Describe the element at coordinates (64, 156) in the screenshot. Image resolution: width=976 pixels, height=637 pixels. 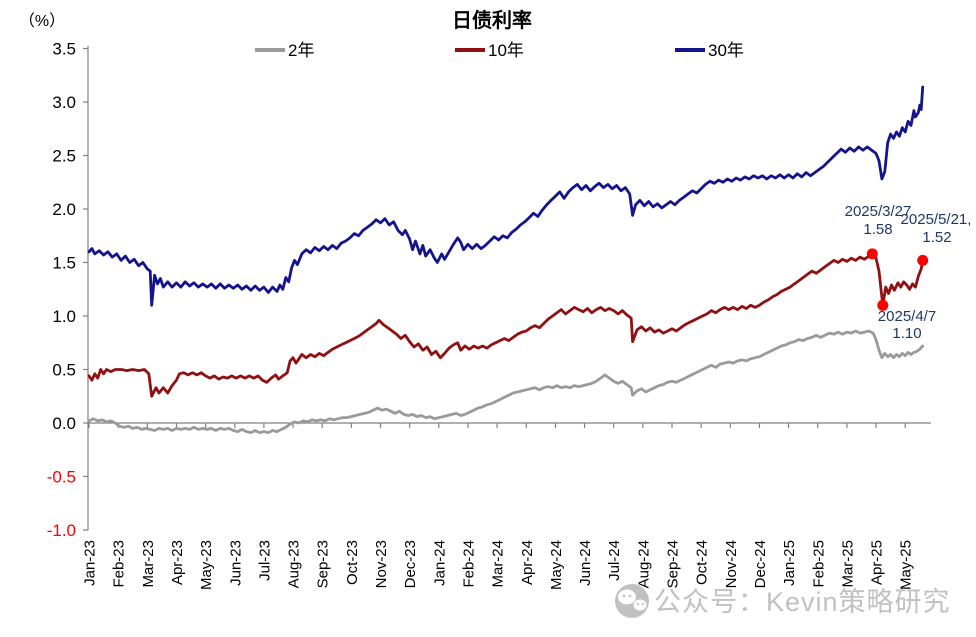
I see `y-tick-label: 2.5` at that location.